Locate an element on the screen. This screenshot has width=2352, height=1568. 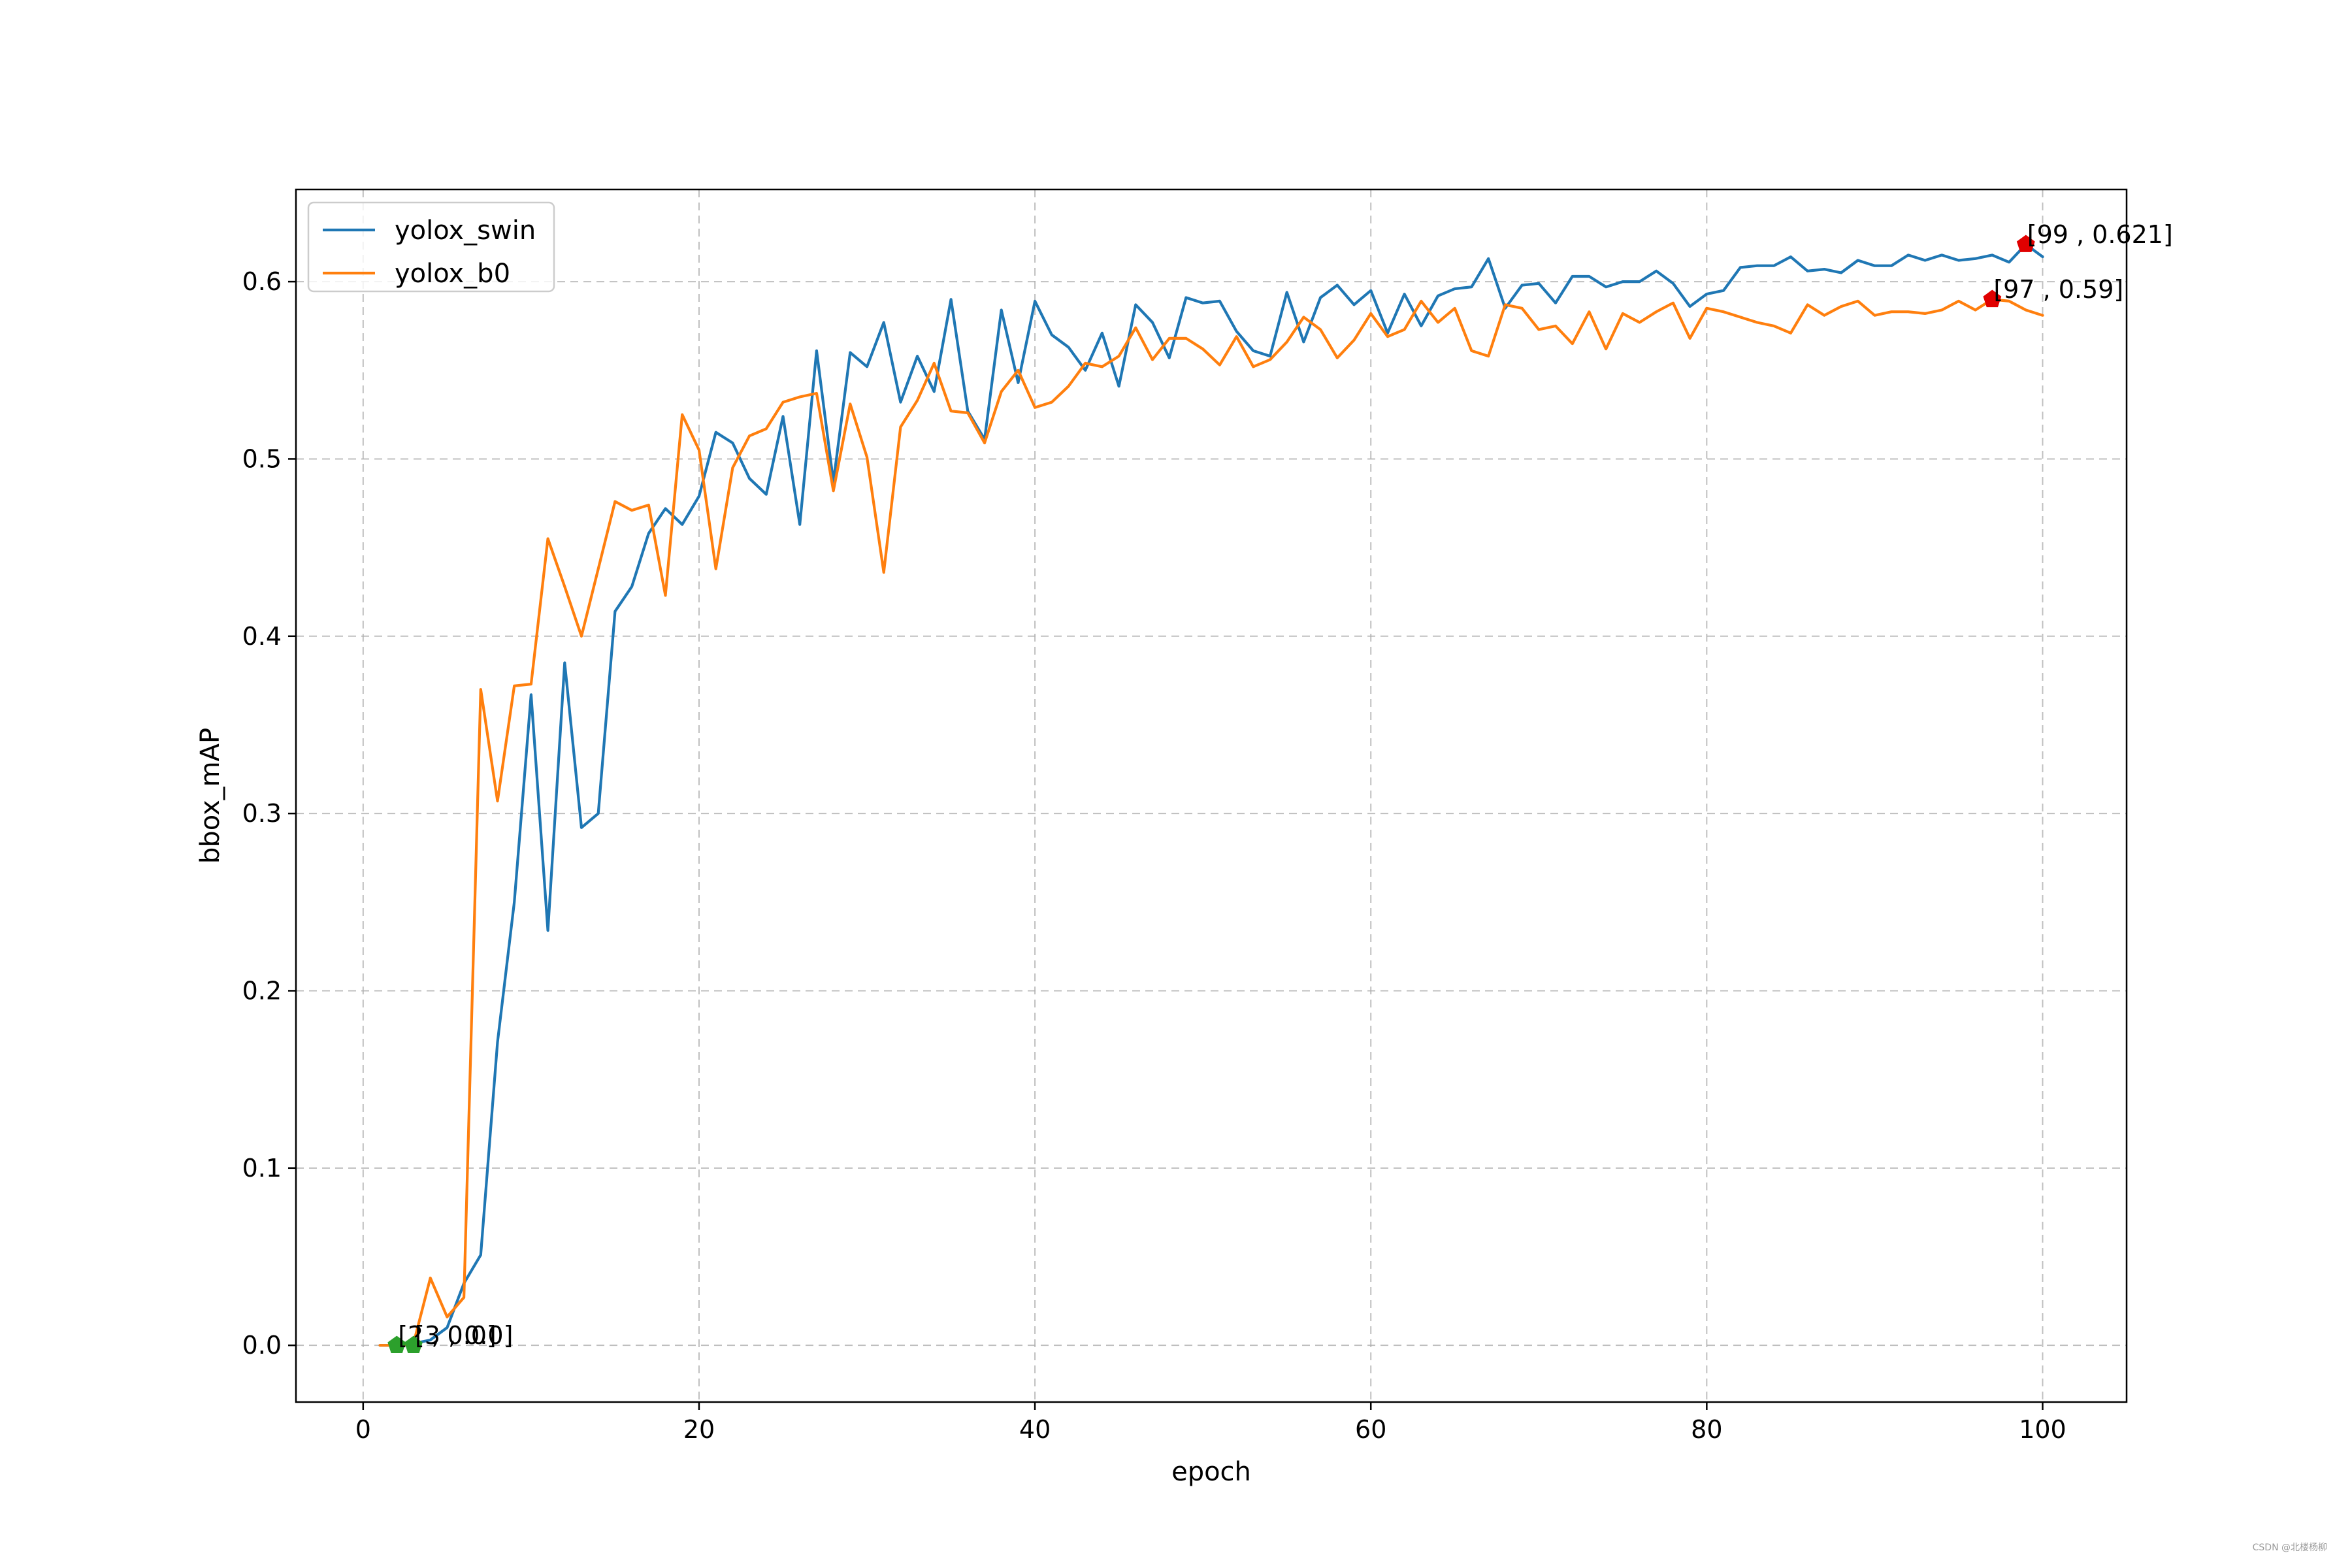
x-tick-label: 100 is located at coordinates (2042, 1429).